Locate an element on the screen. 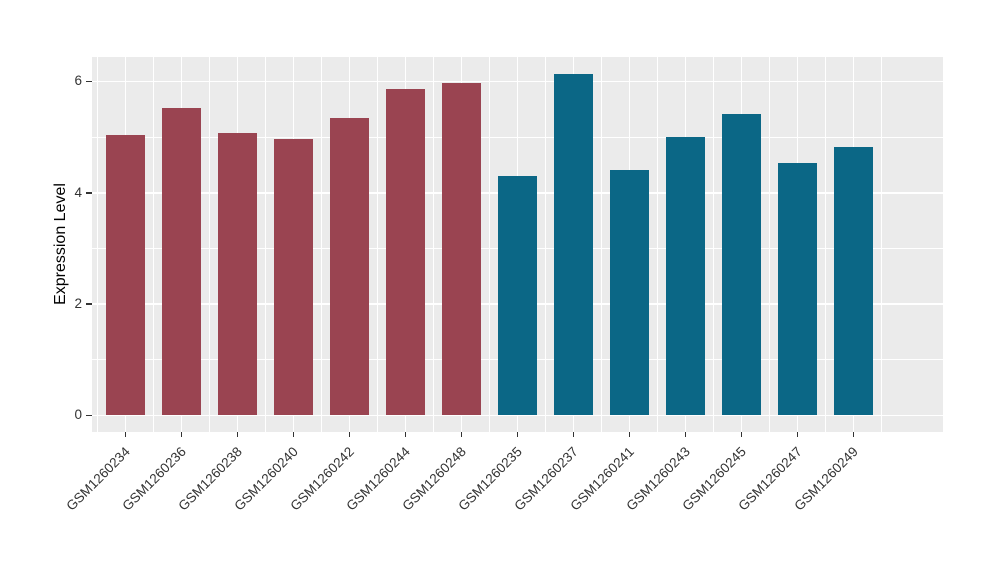 The width and height of the screenshot is (1000, 580). y-tick-label: 4 is located at coordinates (78, 192).